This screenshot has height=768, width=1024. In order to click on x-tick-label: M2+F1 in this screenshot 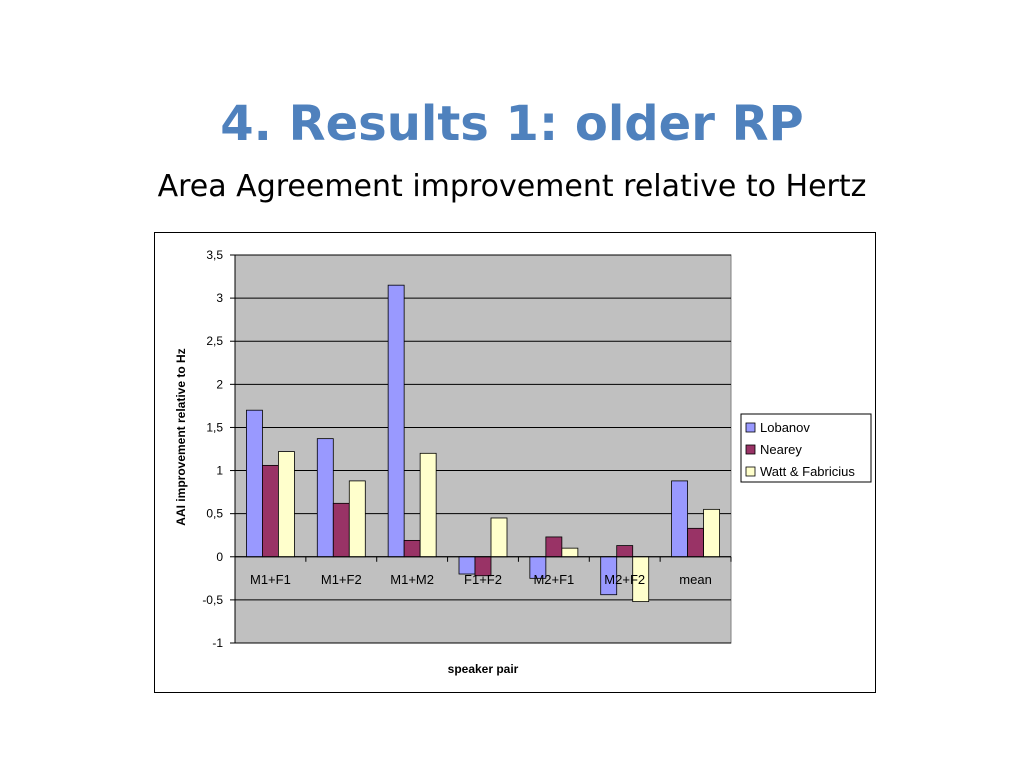, I will do `click(553, 579)`.